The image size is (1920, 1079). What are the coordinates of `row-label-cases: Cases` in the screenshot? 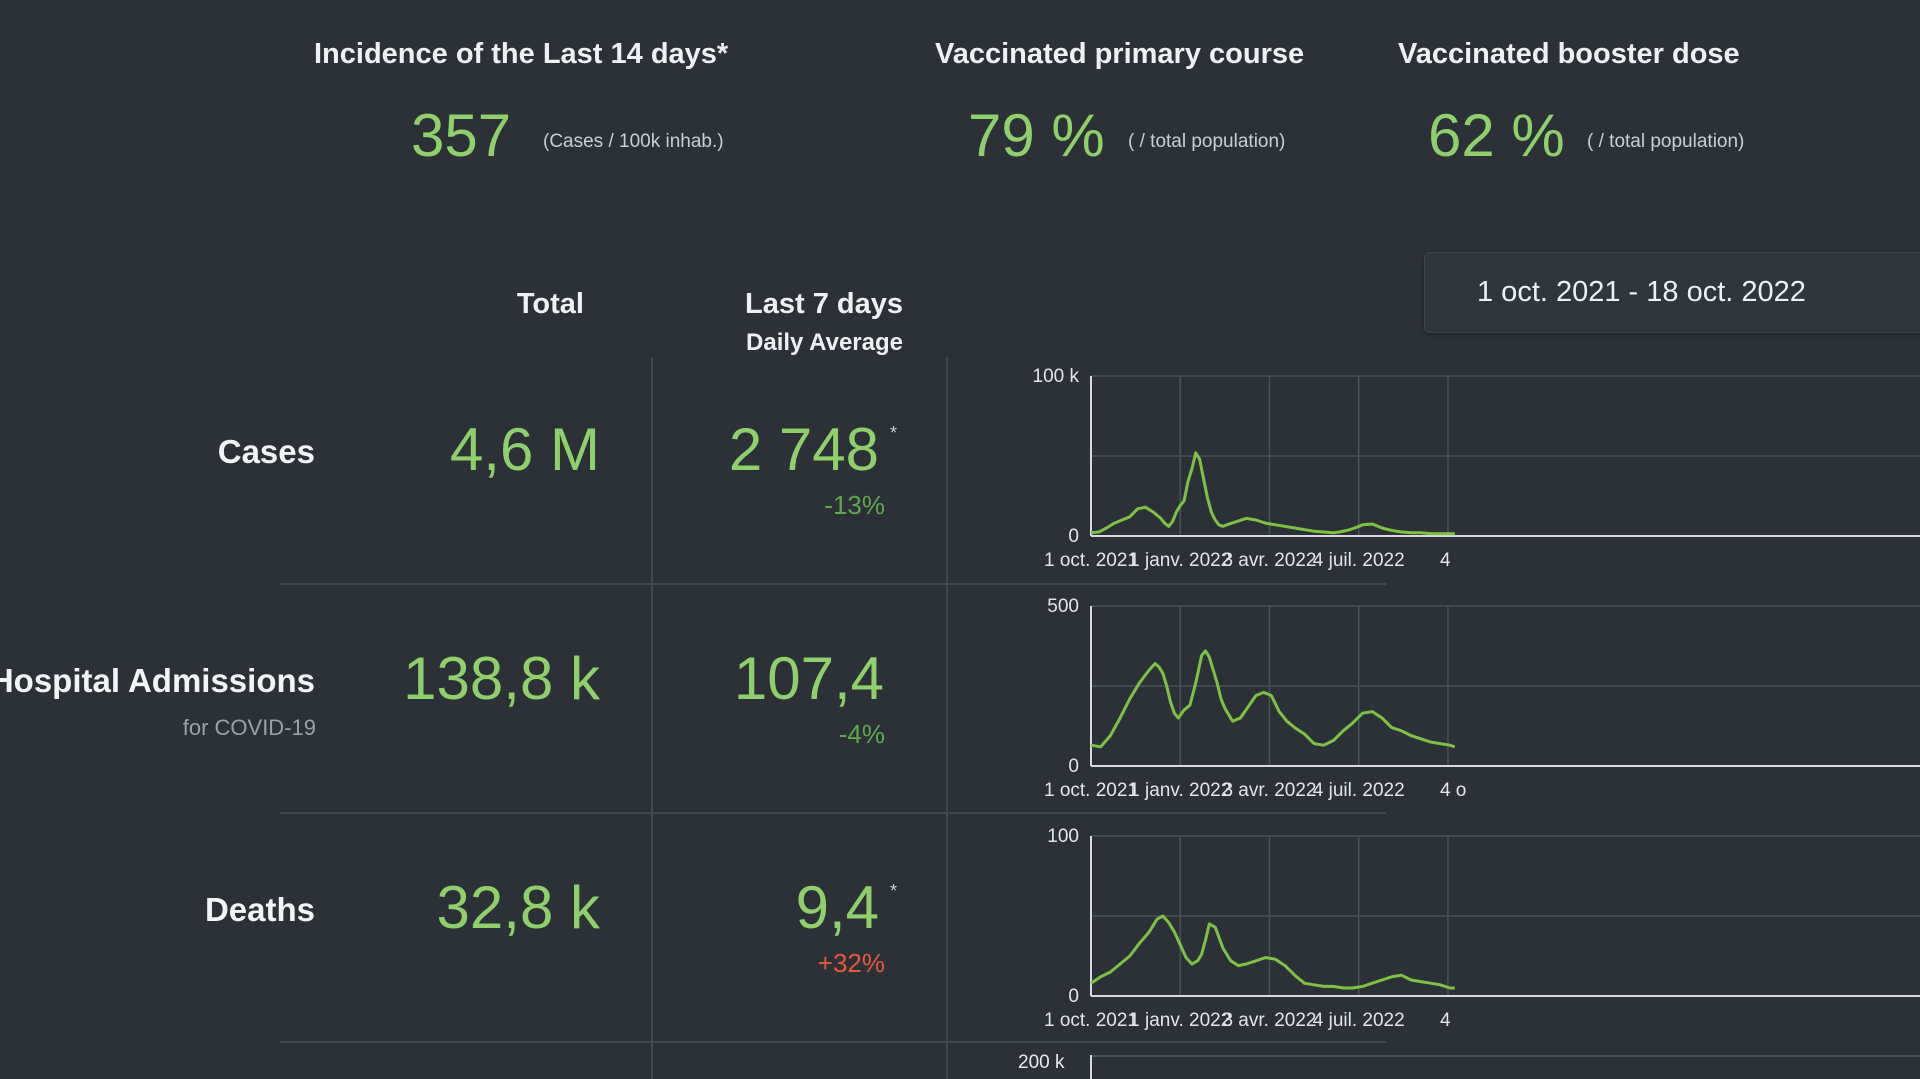 It's located at (266, 451).